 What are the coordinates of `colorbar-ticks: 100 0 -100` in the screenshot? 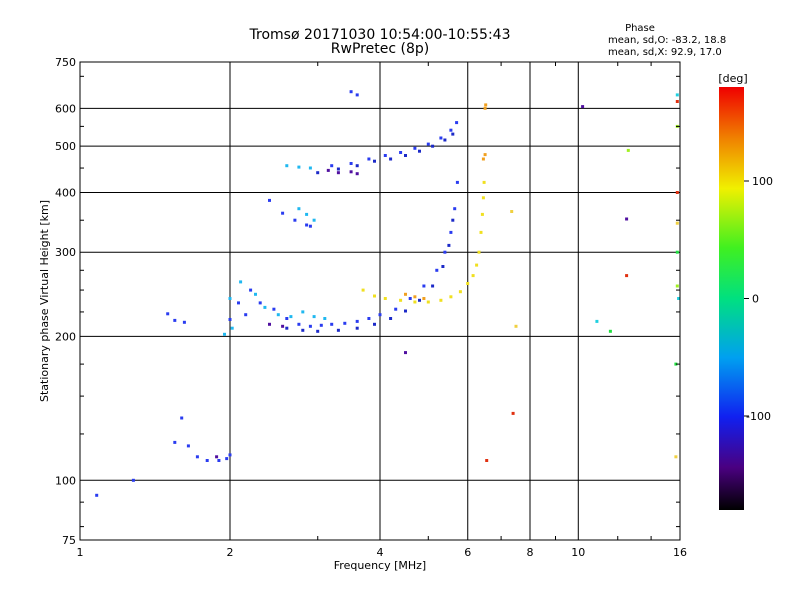 It's located at (758, 299).